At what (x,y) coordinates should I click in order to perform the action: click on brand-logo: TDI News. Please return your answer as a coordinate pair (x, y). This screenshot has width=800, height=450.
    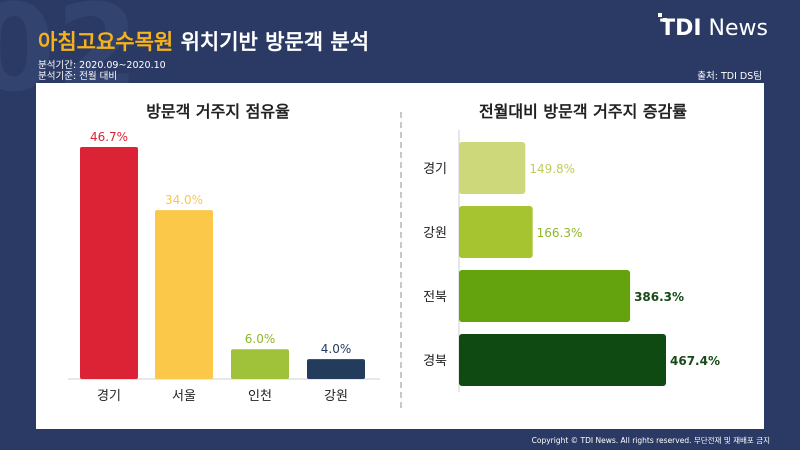
    Looking at the image, I should click on (713, 27).